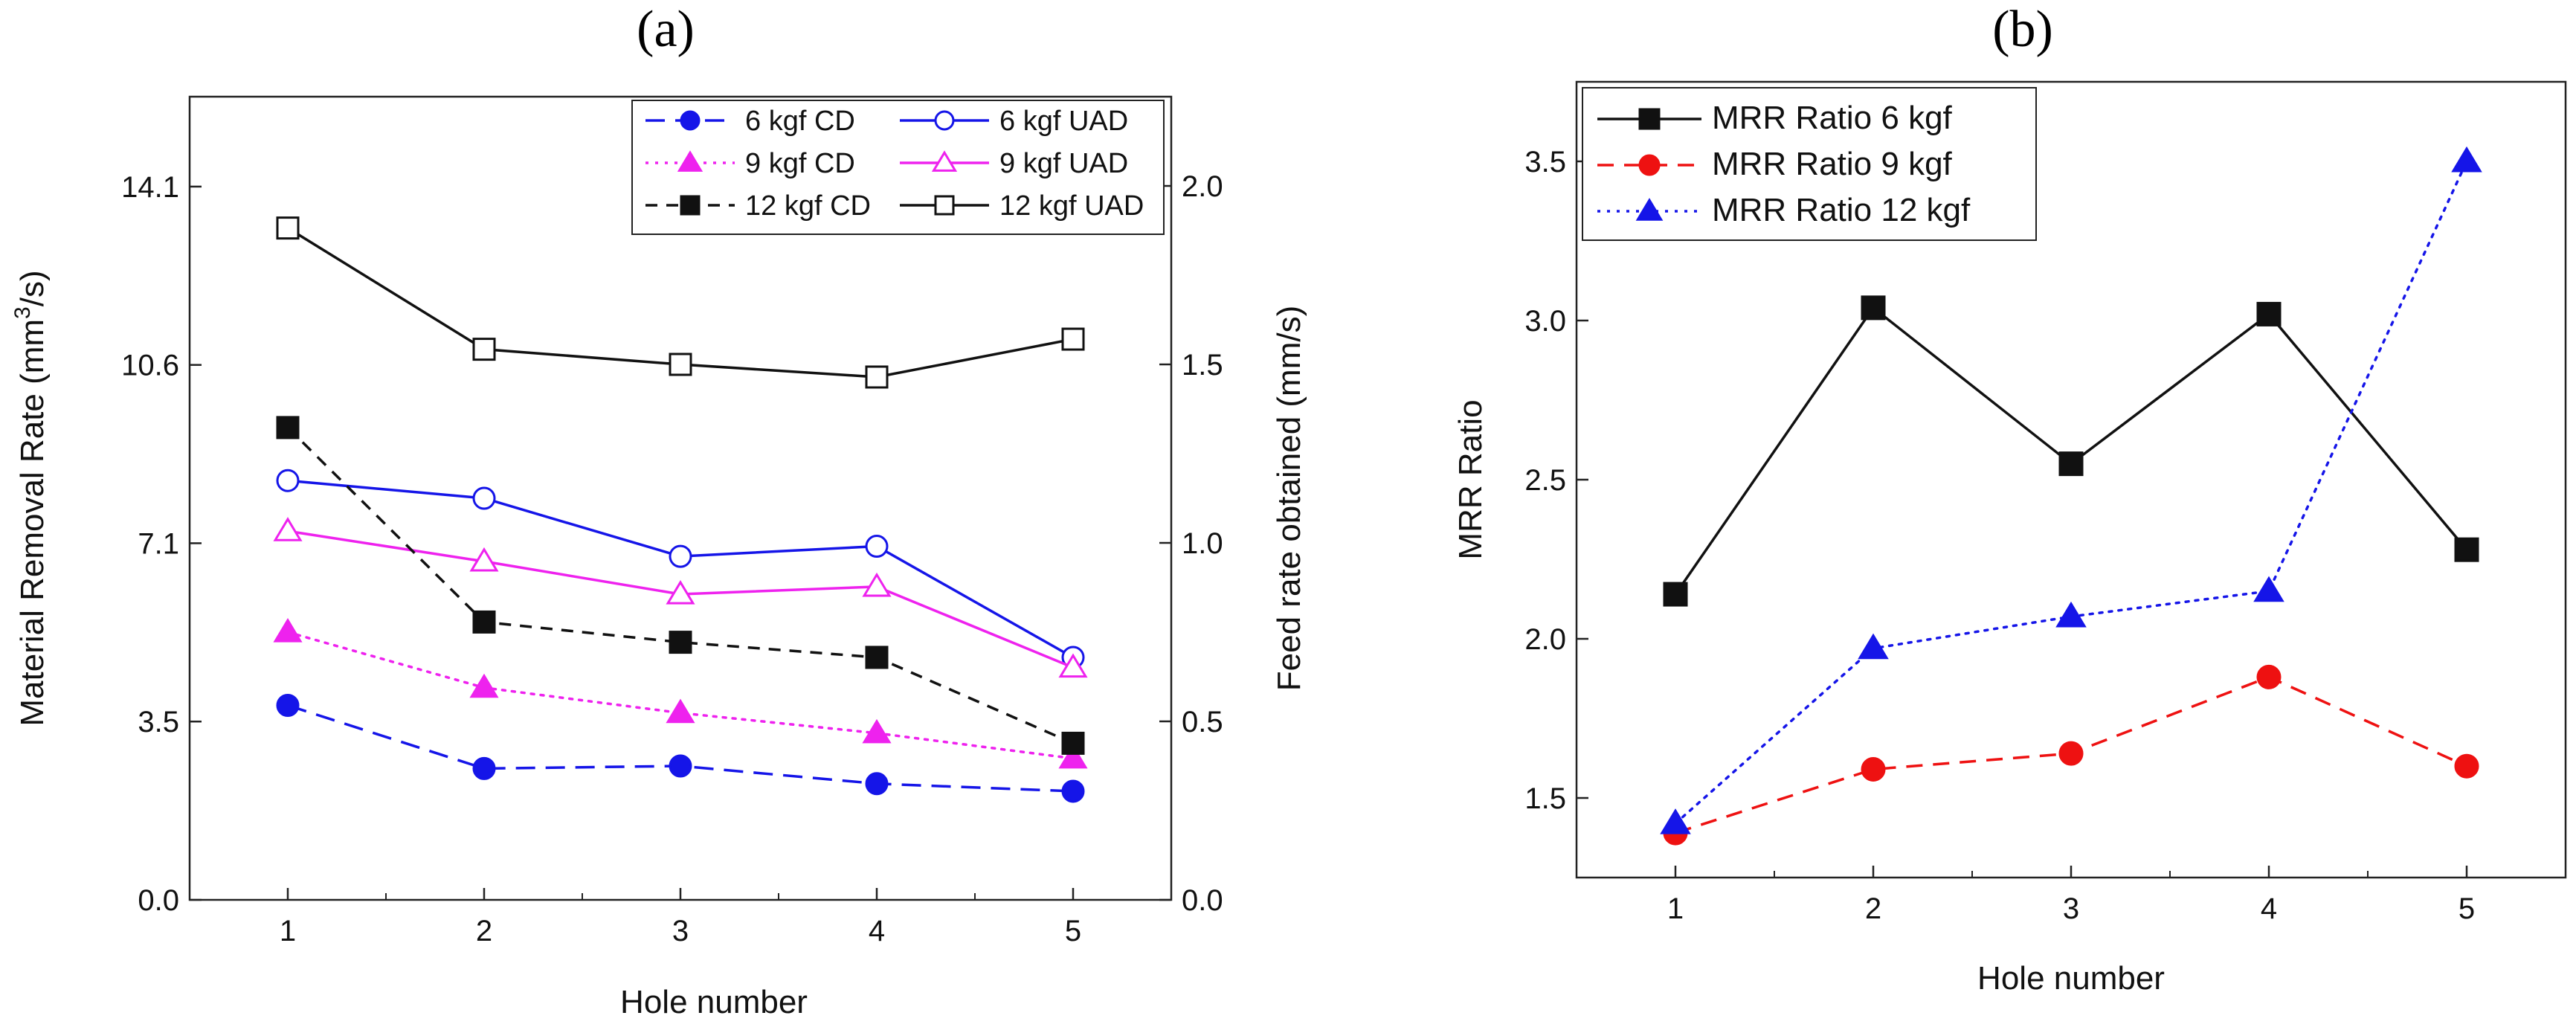  Describe the element at coordinates (1071, 206) in the screenshot. I see `legend-label: 12 kgf UAD` at that location.